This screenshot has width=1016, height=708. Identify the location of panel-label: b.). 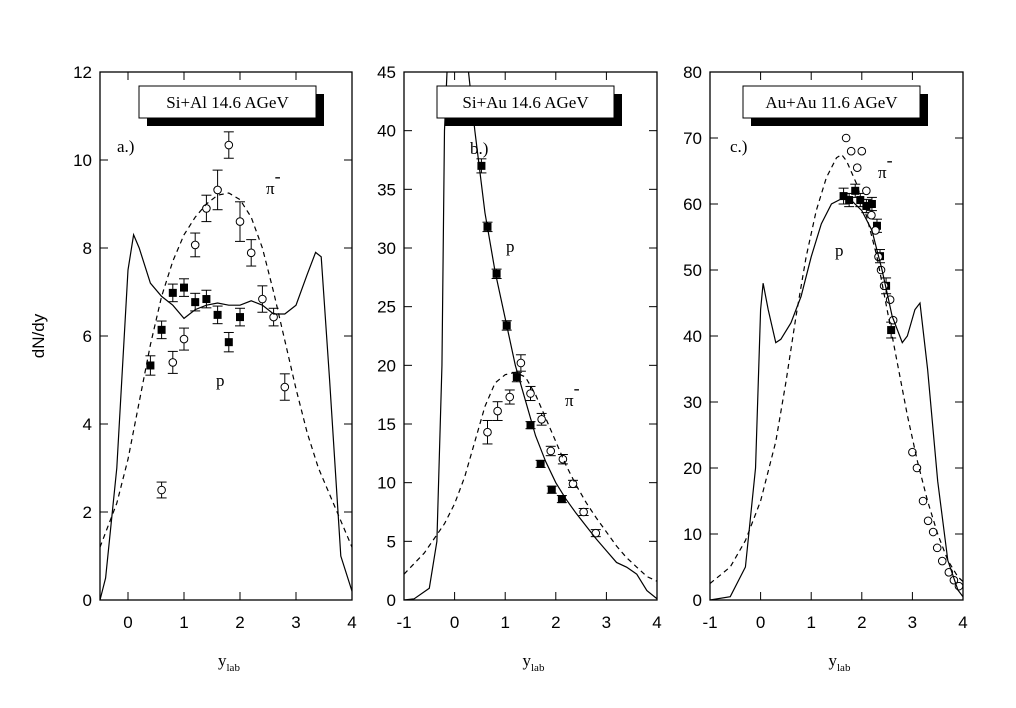
(479, 148).